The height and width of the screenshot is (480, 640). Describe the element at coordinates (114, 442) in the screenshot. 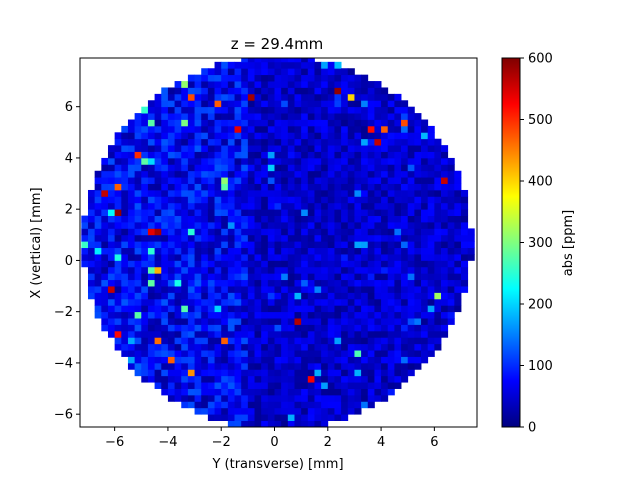

I see `x-tick-label: −6` at that location.